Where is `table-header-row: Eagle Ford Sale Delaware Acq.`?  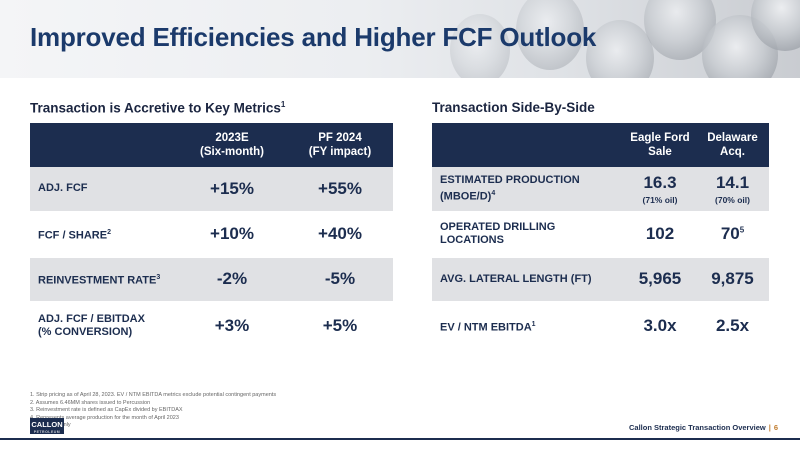
table-header-row: Eagle Ford Sale Delaware Acq. is located at coordinates (600, 145).